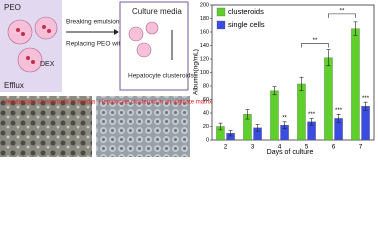 The image size is (378, 240). I want to click on emulsion-panel, so click(31, 46).